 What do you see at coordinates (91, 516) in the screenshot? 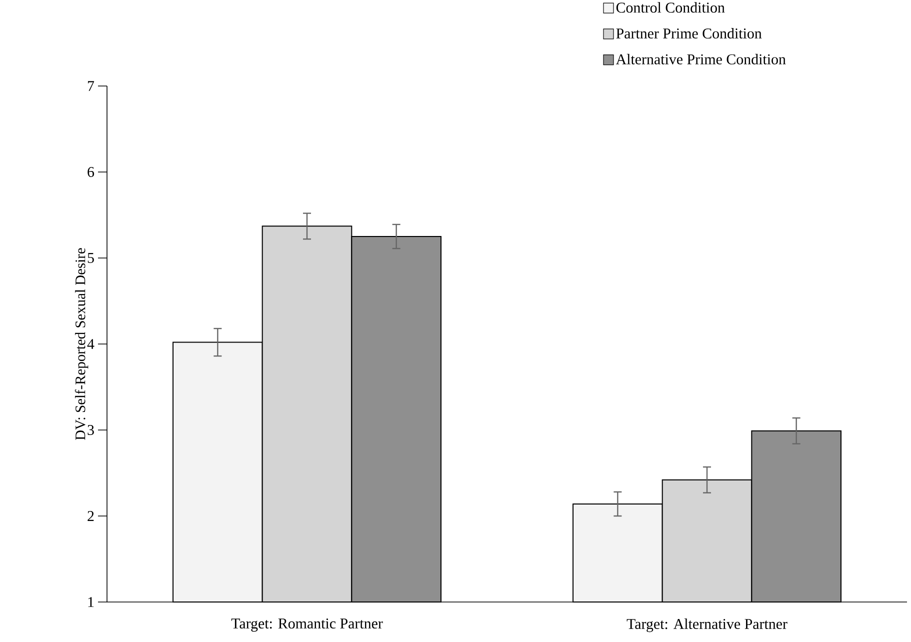
I see `y-tick-label: 2` at bounding box center [91, 516].